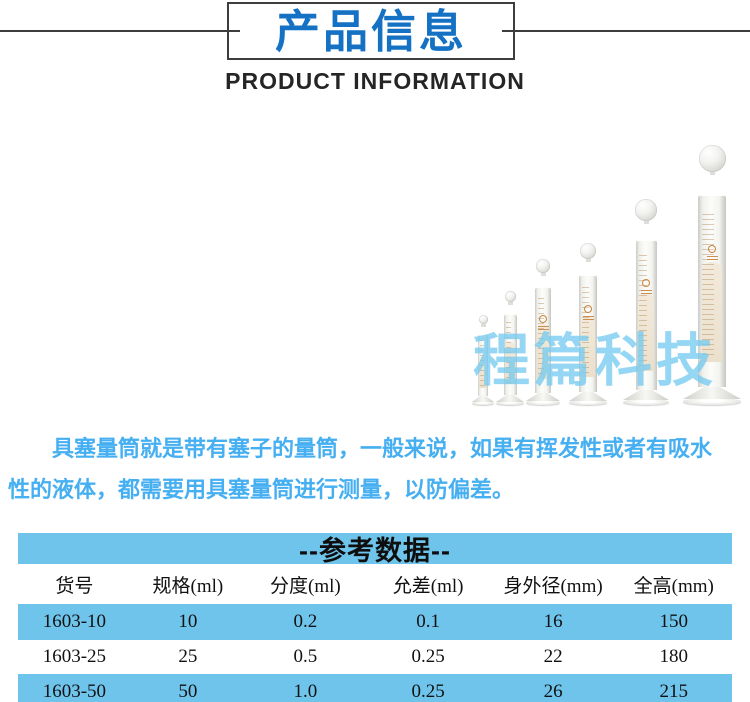 The width and height of the screenshot is (750, 702). I want to click on cell-outer-diameter: 16, so click(553, 621).